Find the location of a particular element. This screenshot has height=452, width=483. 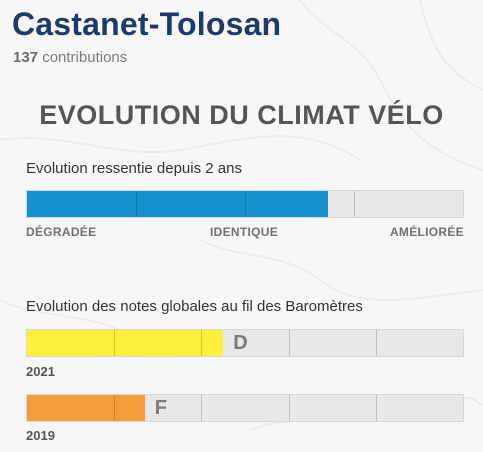

perceived-evolution-bar is located at coordinates (245, 204).